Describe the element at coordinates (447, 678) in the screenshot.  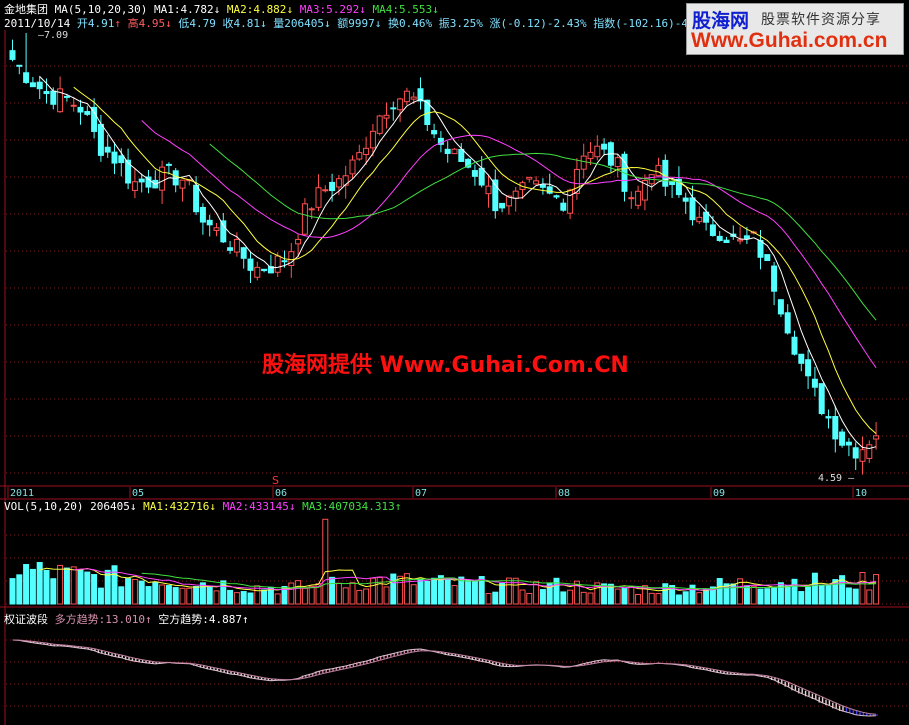
I see `indicator-stripes` at that location.